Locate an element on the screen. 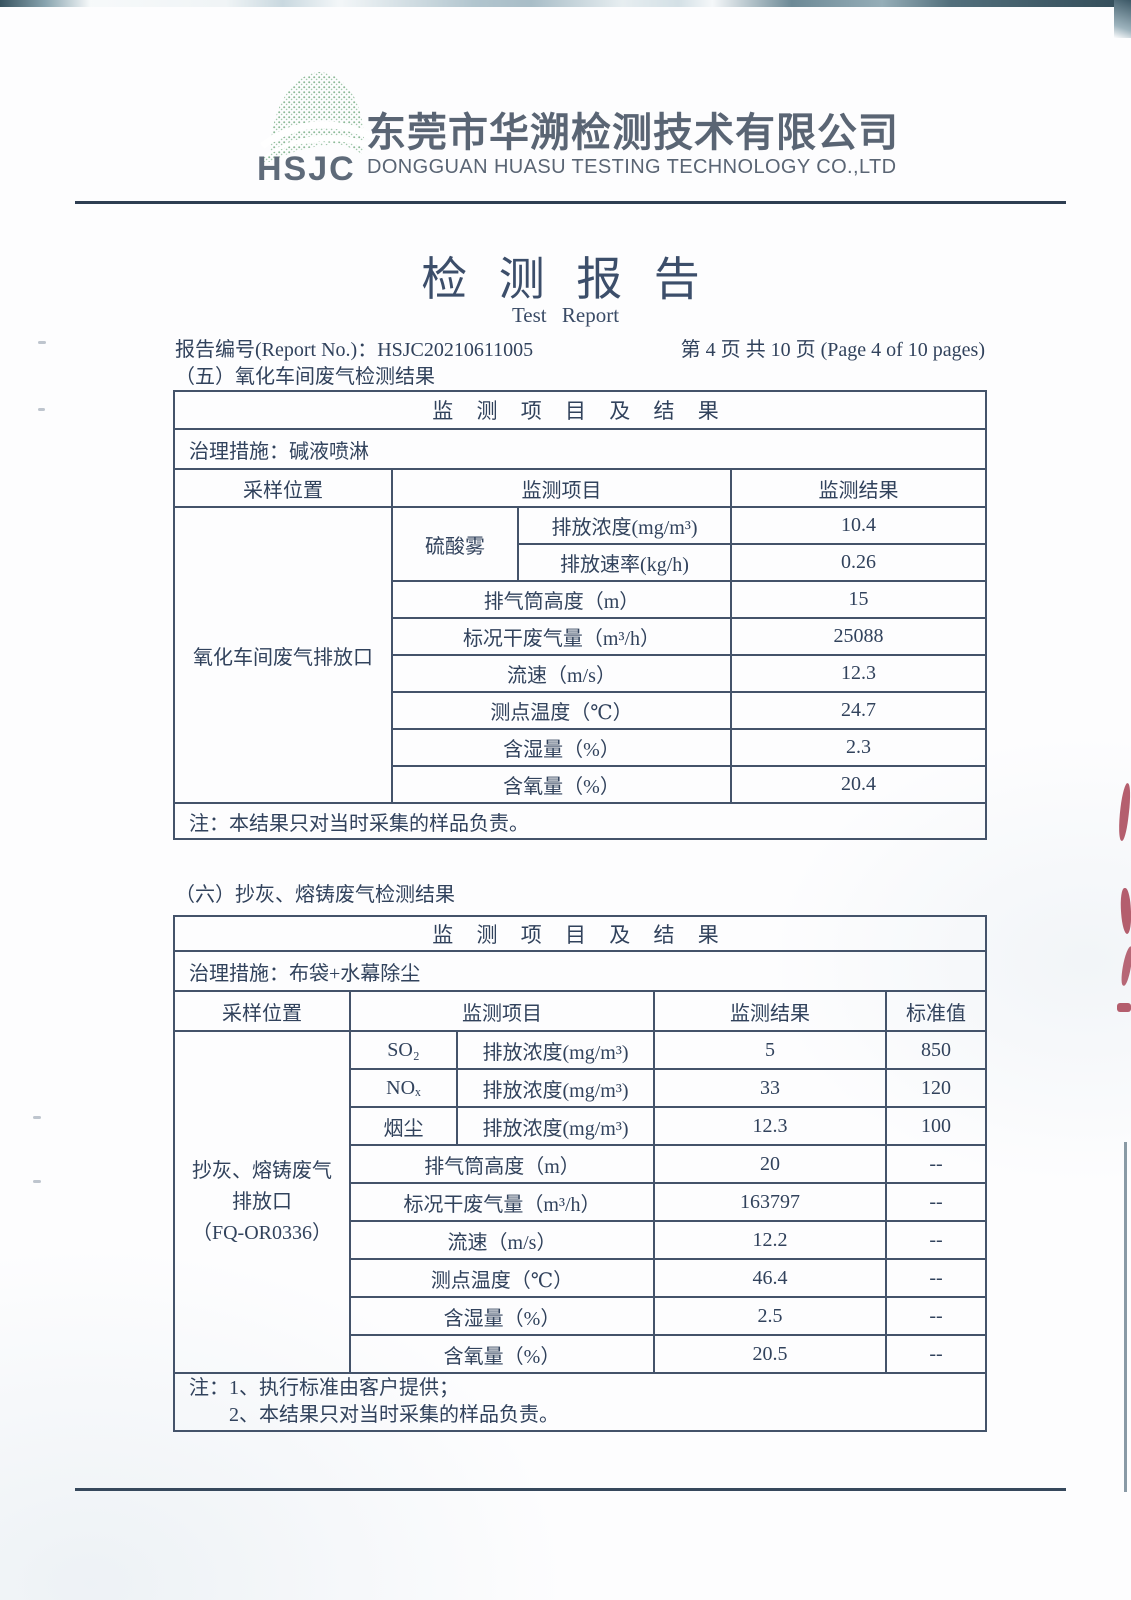 This screenshot has height=1600, width=1131. monitor-result-cell: 12.2 is located at coordinates (770, 1240).